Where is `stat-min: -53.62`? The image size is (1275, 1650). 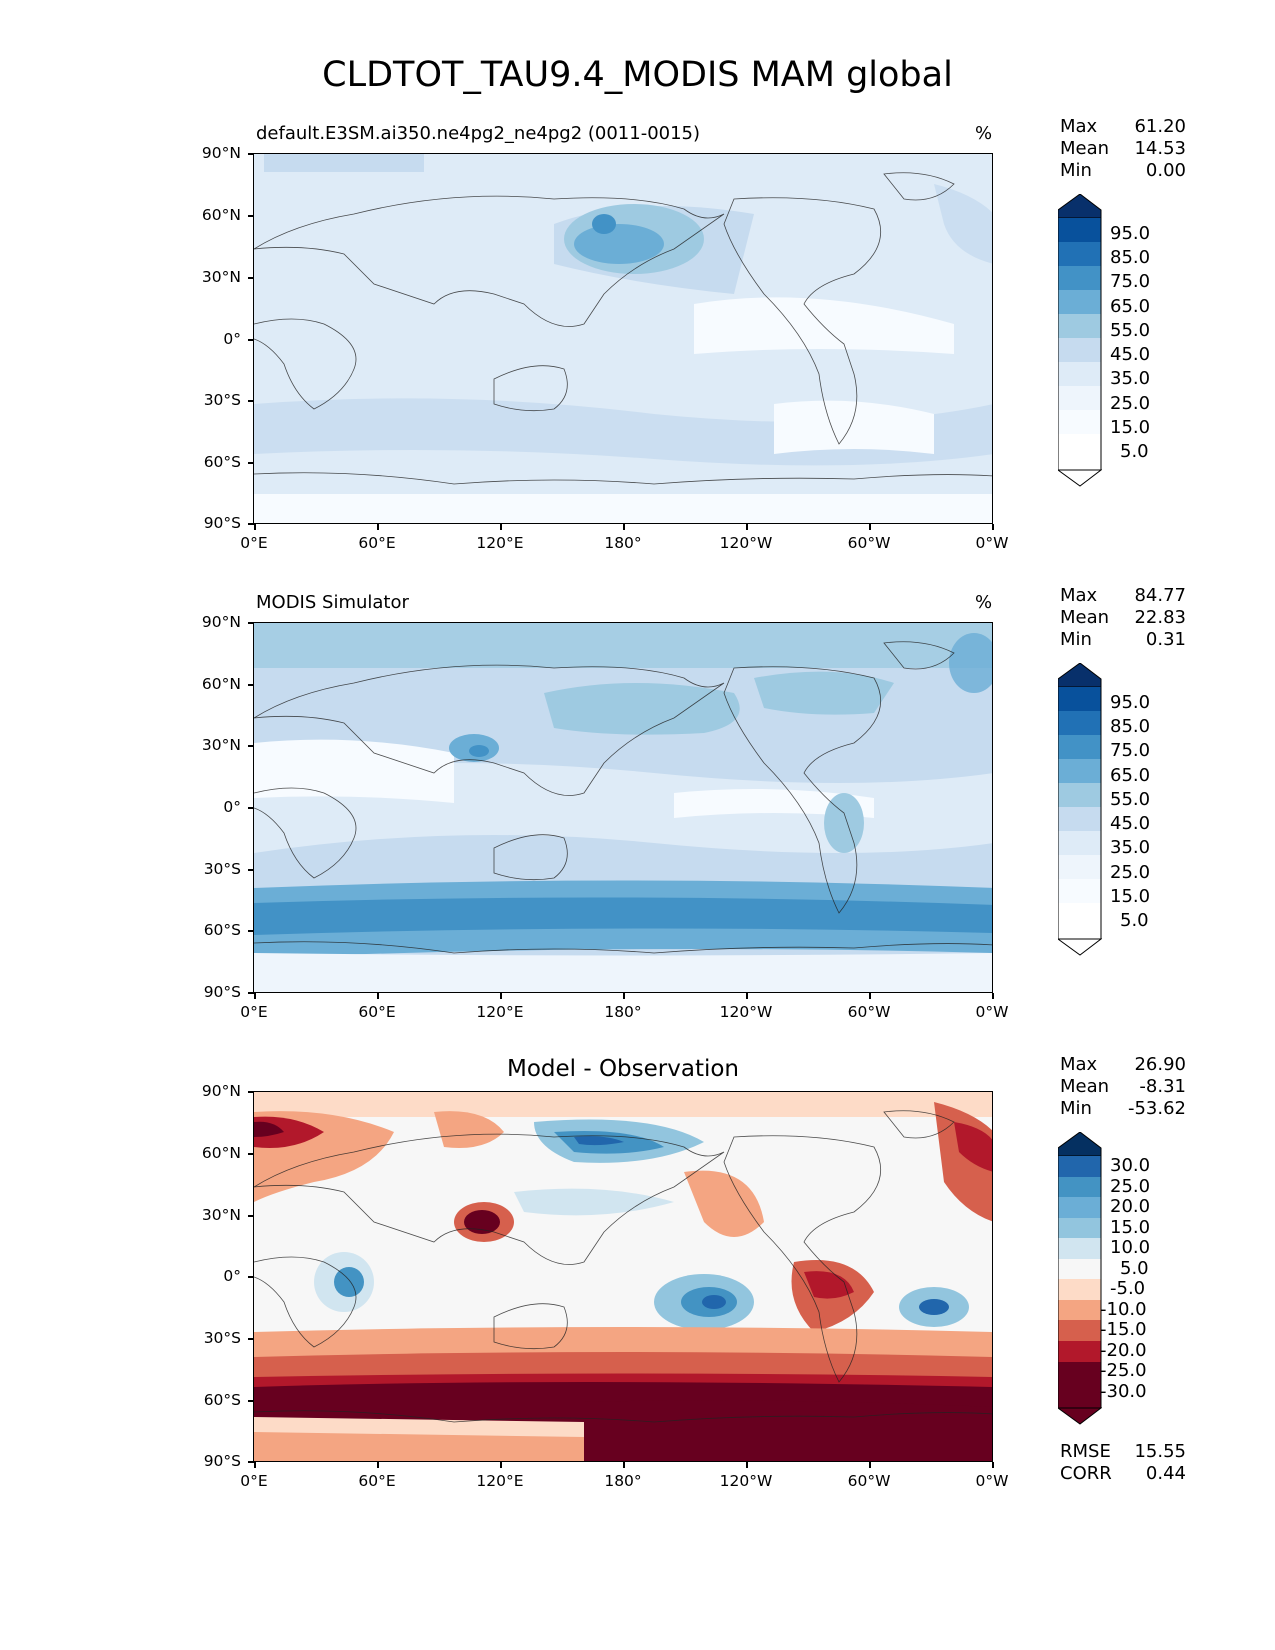 stat-min: -53.62 is located at coordinates (1156, 1108).